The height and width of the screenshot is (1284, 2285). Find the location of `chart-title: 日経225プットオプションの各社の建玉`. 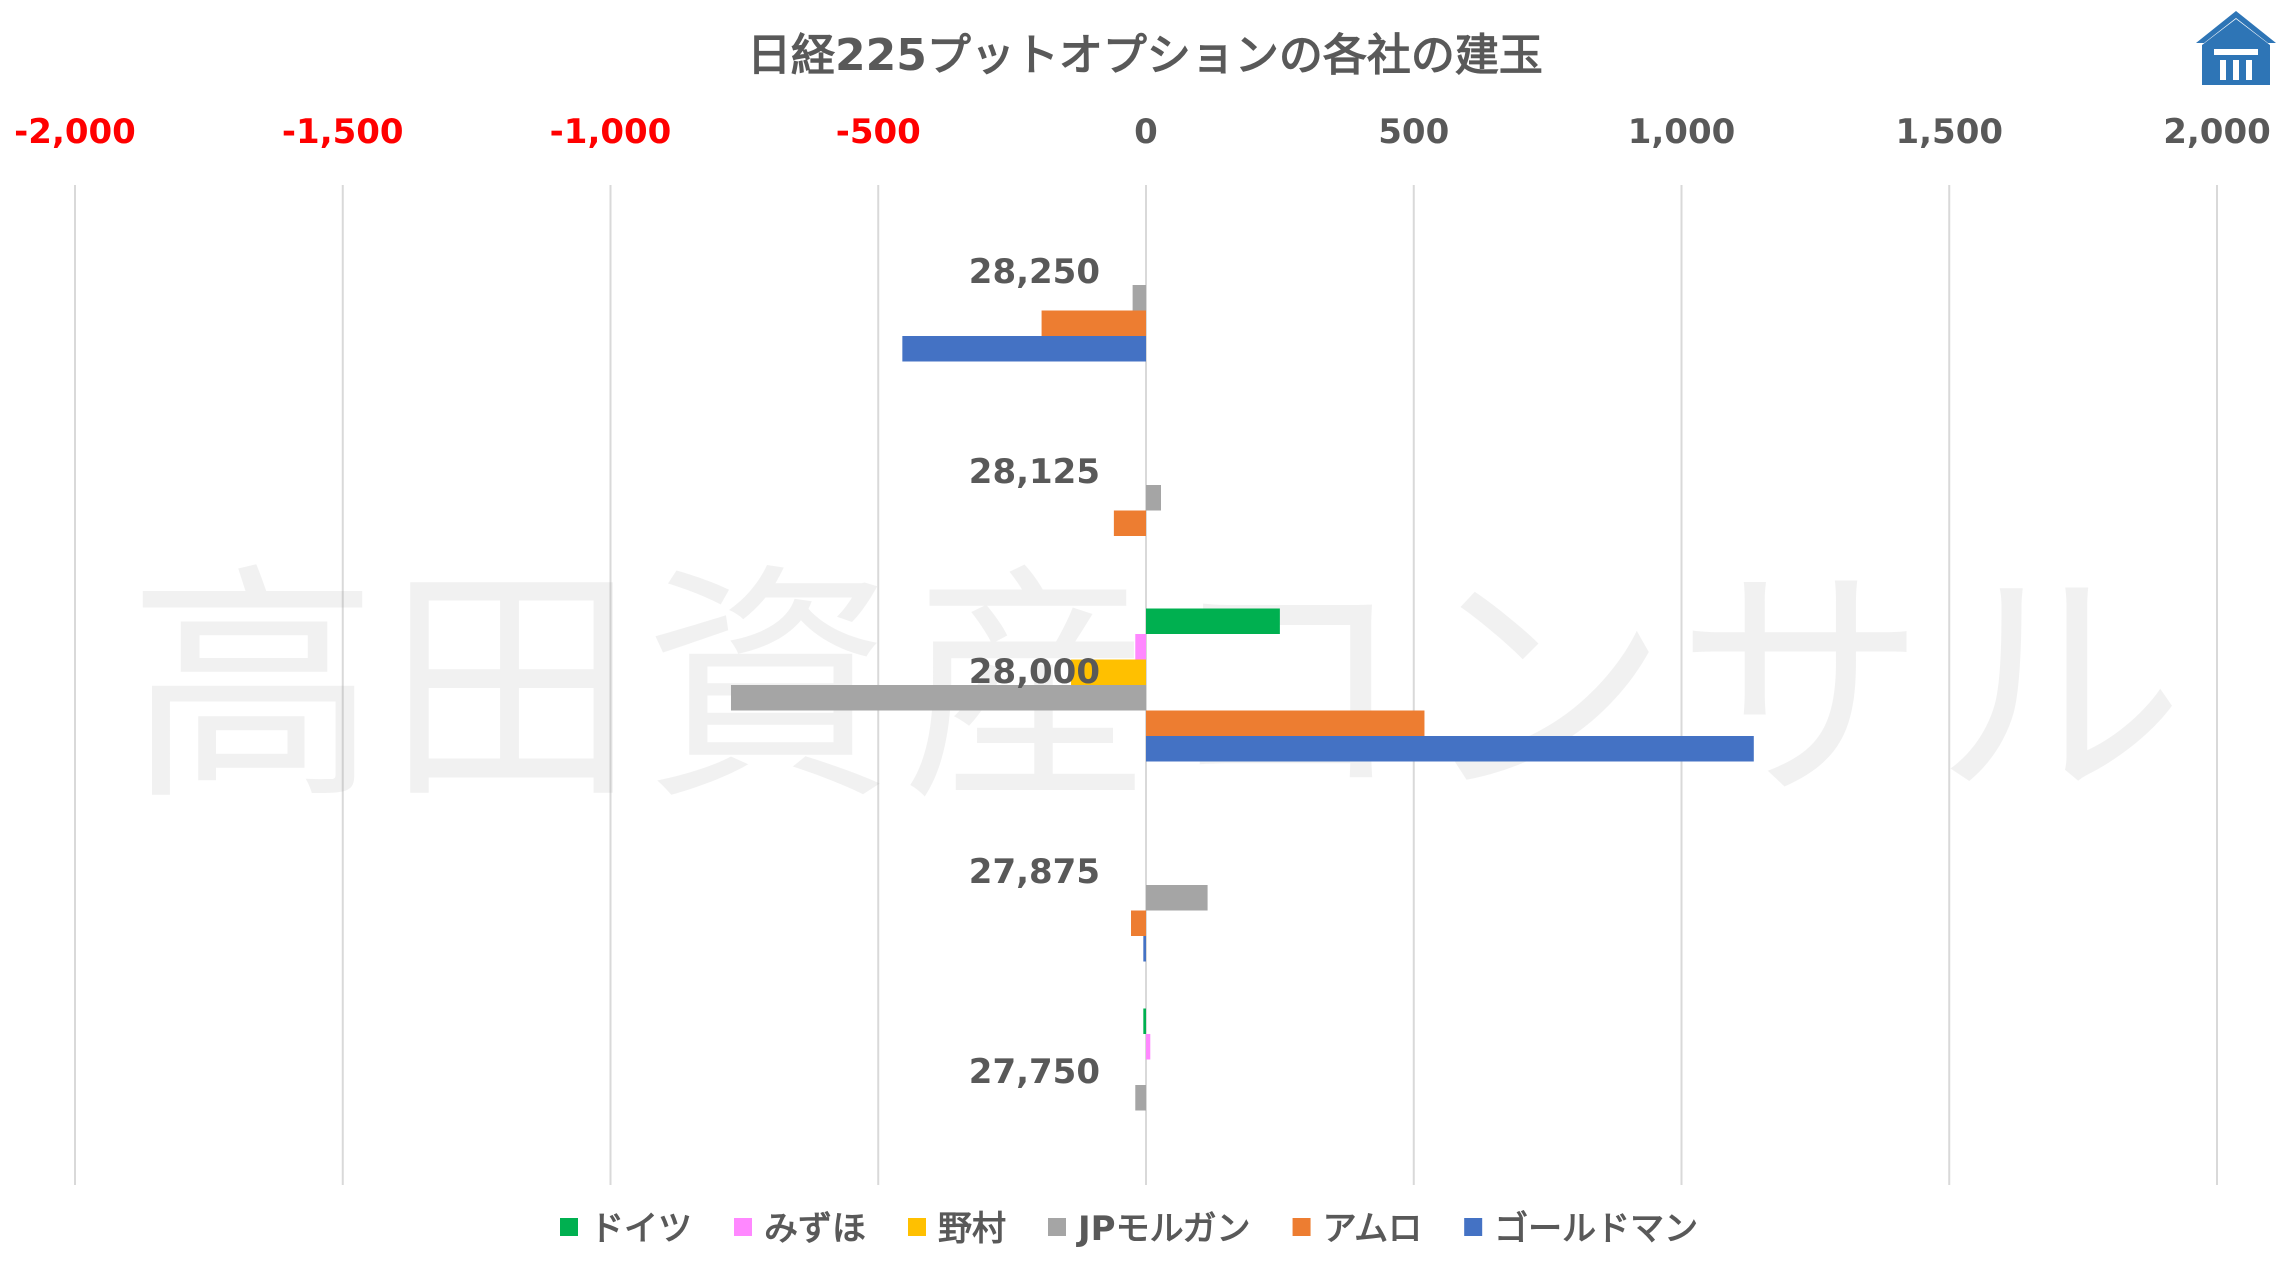

chart-title: 日経225プットオプションの各社の建玉 is located at coordinates (1145, 55).